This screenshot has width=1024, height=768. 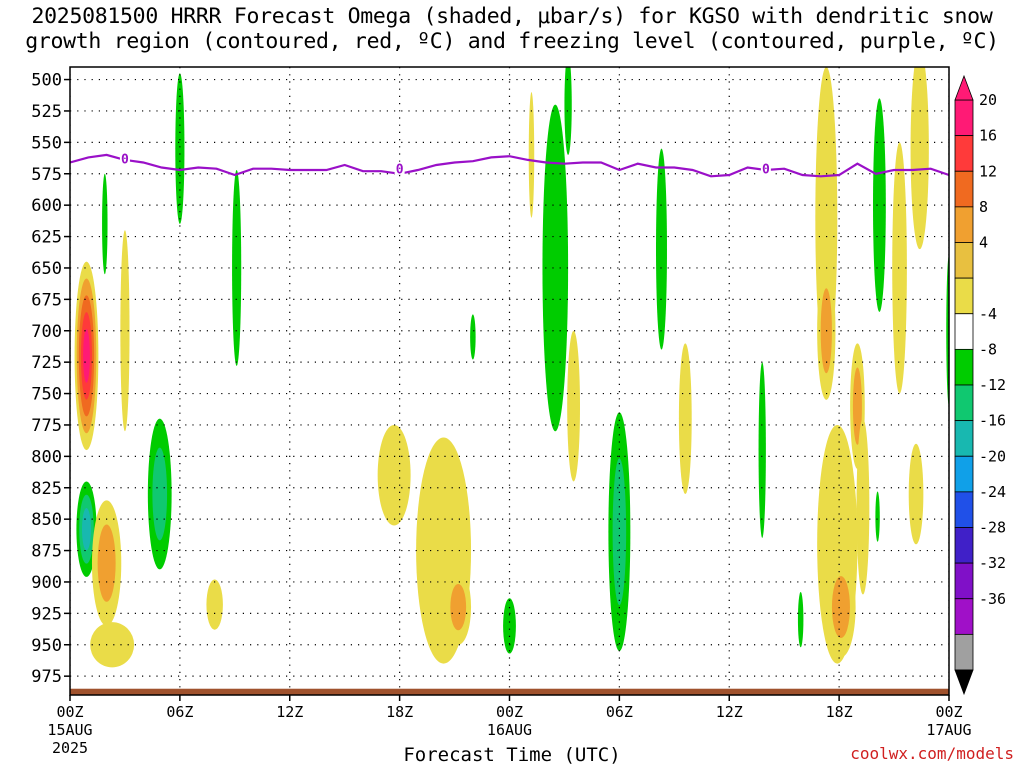 What do you see at coordinates (992, 492) in the screenshot?
I see `colorbar-label: -24` at bounding box center [992, 492].